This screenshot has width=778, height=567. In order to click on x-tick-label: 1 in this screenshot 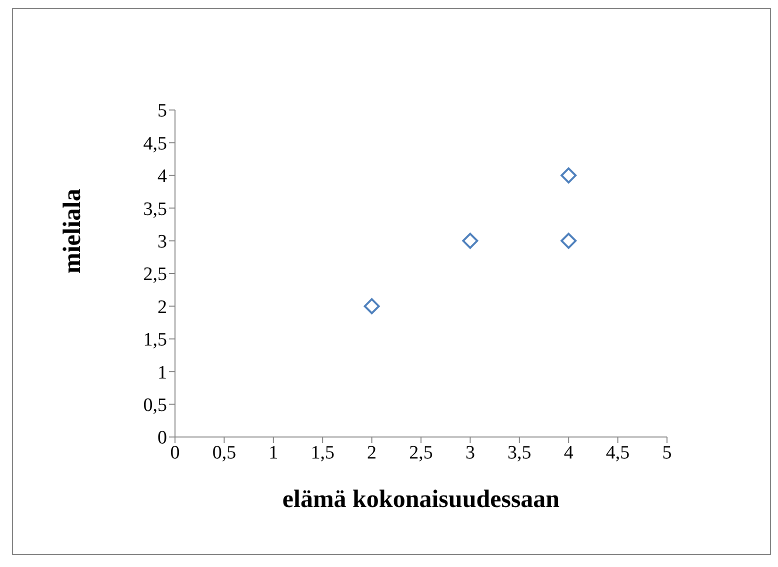, I will do `click(273, 453)`.